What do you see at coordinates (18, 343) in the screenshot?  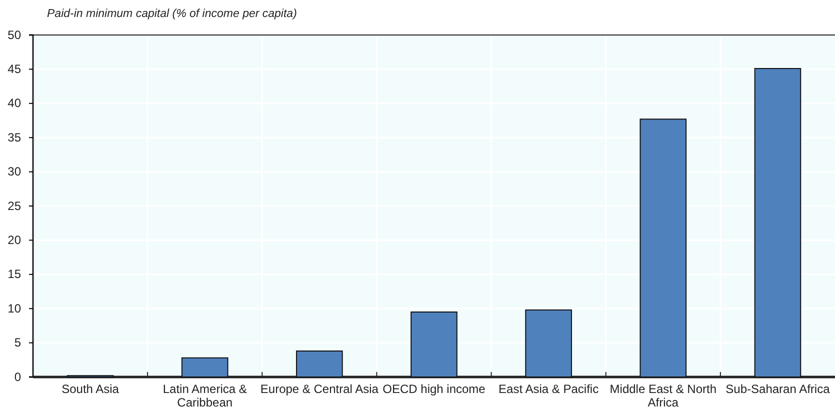 I see `y-tick-label: 5` at bounding box center [18, 343].